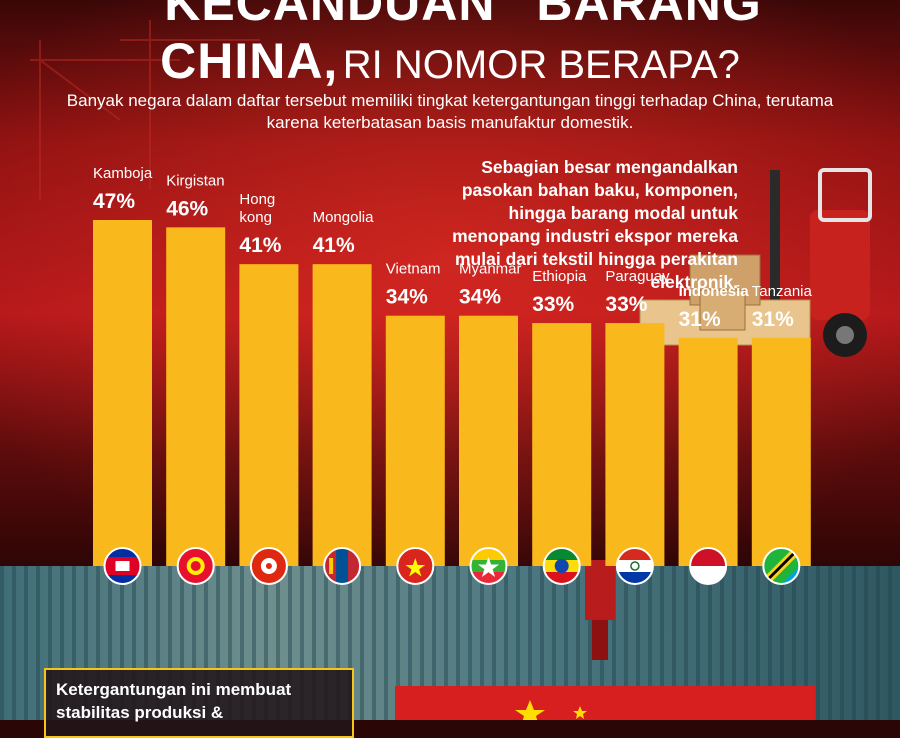 This screenshot has height=738, width=900. Describe the element at coordinates (268, 566) in the screenshot. I see `hong-kong-flag-icon` at that location.